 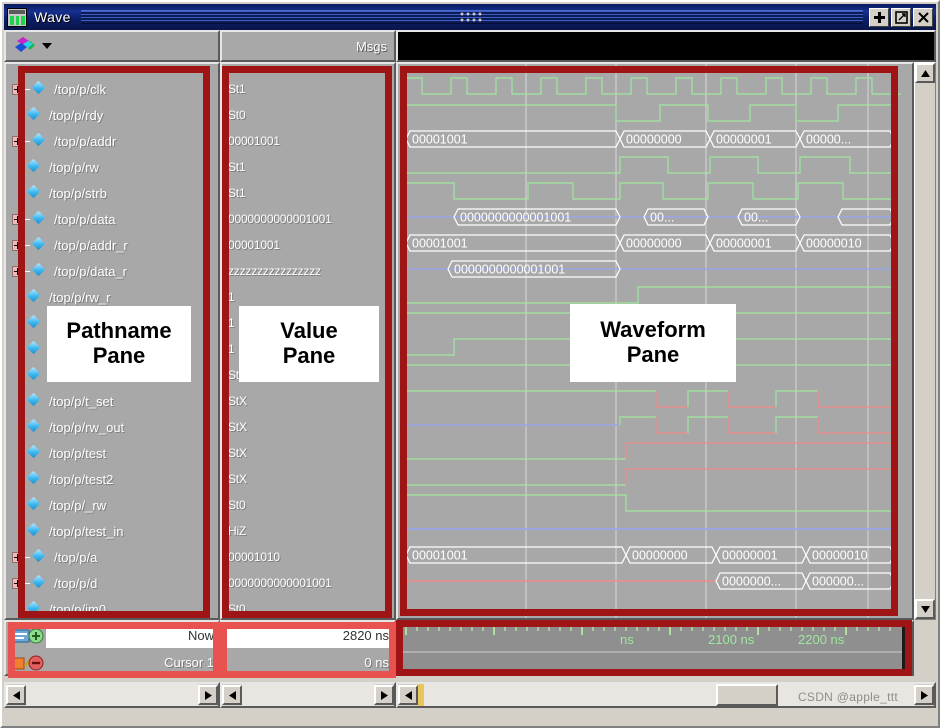 What do you see at coordinates (47, 46) in the screenshot?
I see `chevron-down-icon` at bounding box center [47, 46].